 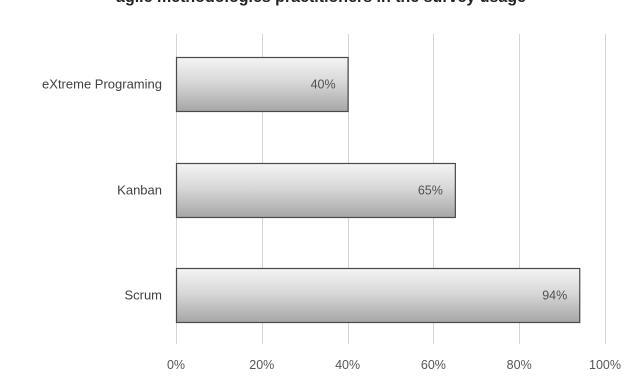 I want to click on data-label: 65%, so click(x=430, y=191).